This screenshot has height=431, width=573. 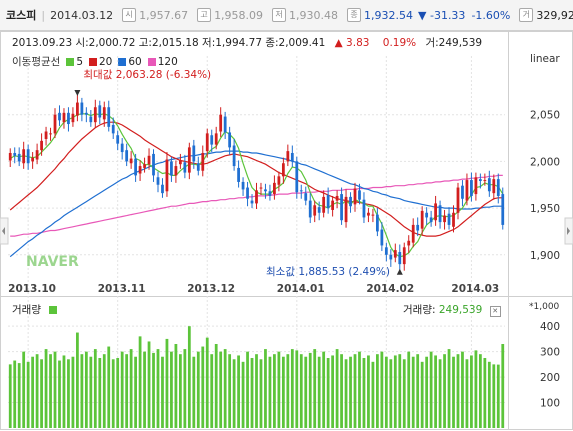 I want to click on close-volume-icon: ✕, so click(x=495, y=311).